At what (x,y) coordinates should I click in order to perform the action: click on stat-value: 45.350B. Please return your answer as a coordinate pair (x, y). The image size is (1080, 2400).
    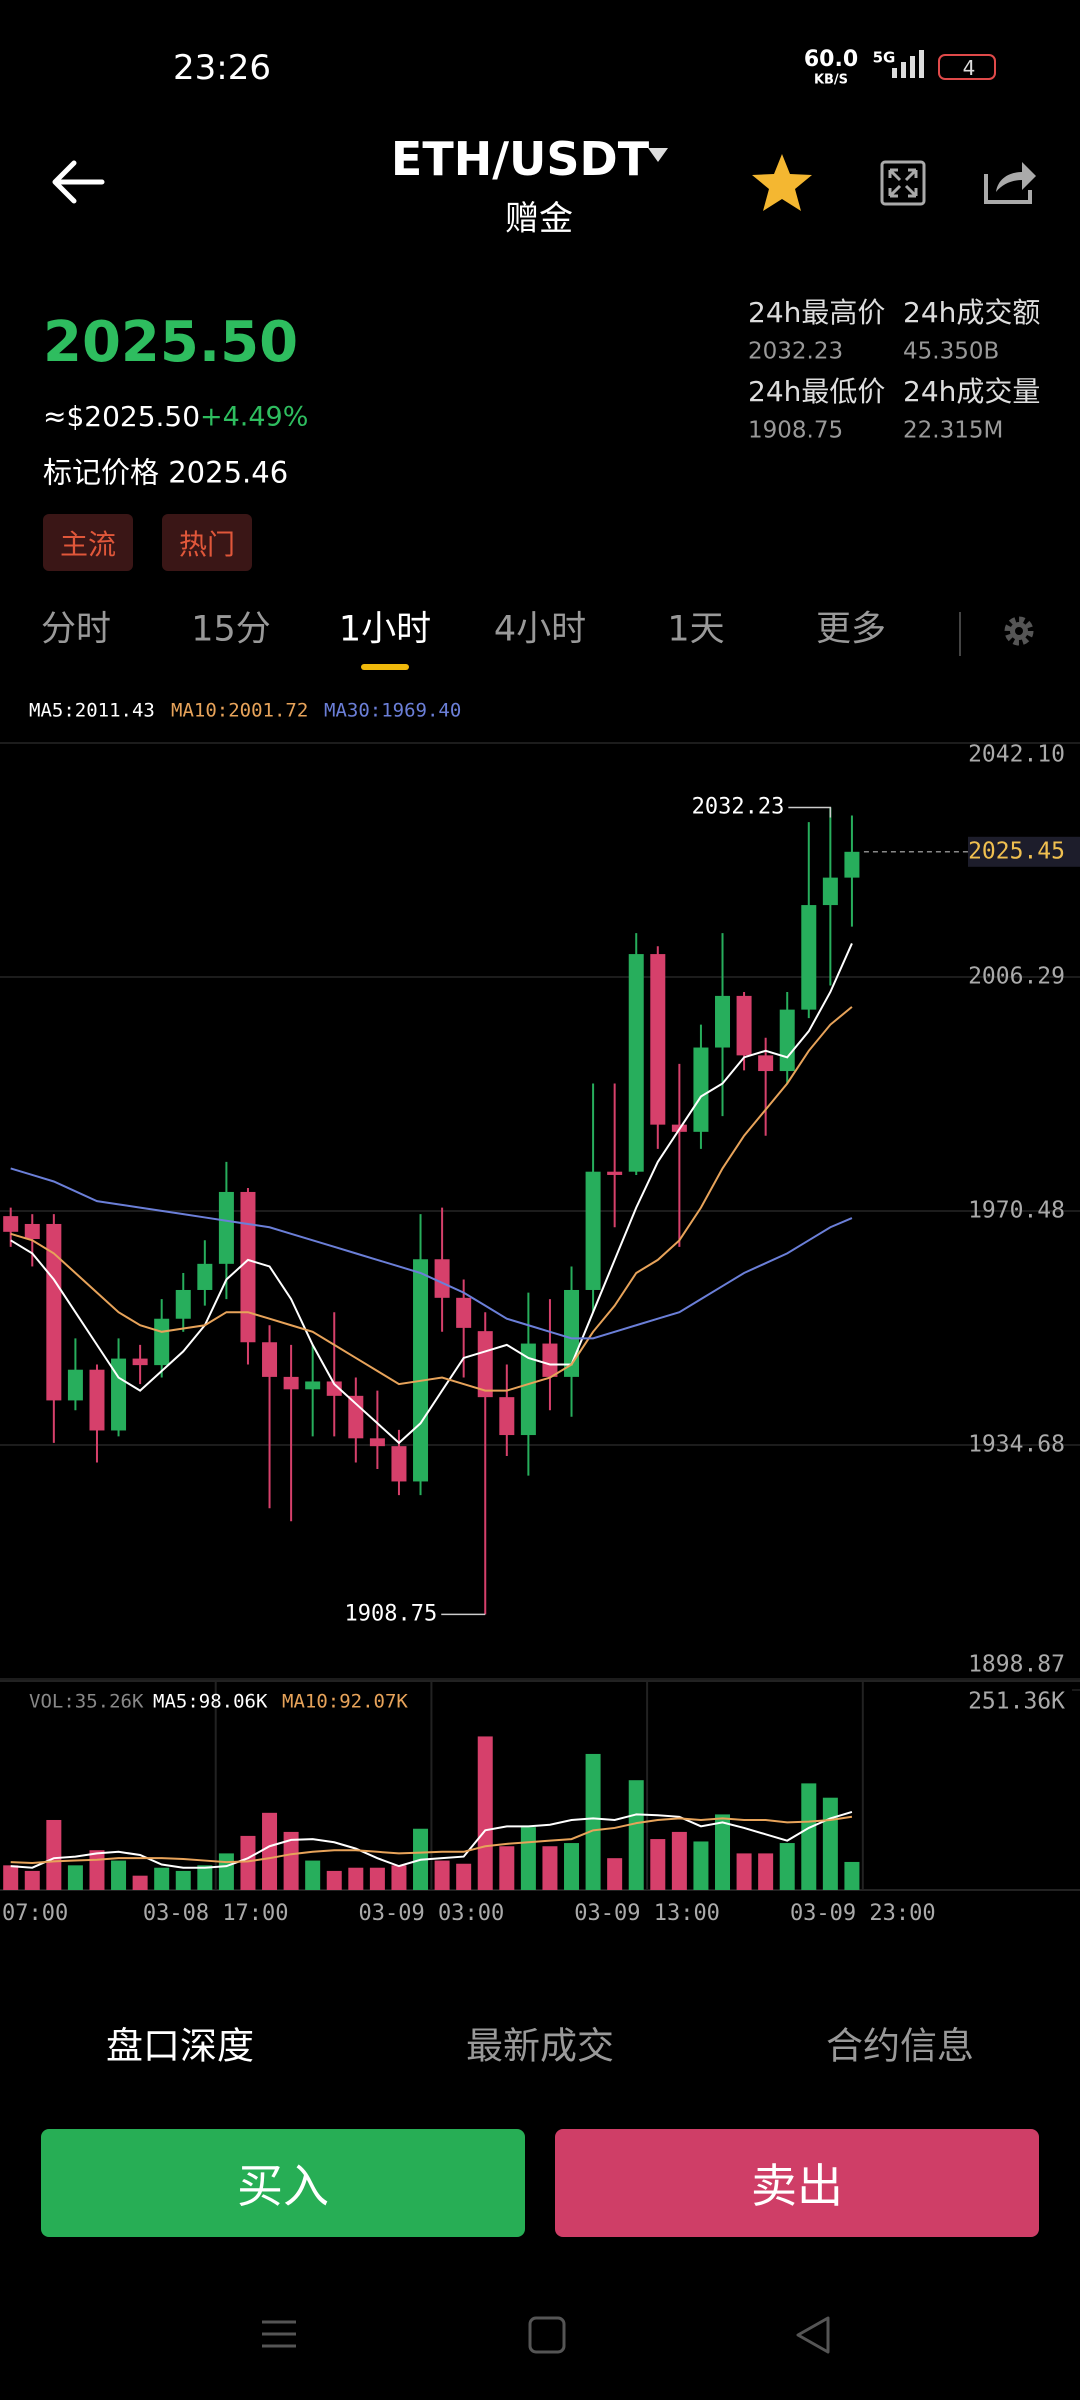
    Looking at the image, I should click on (951, 351).